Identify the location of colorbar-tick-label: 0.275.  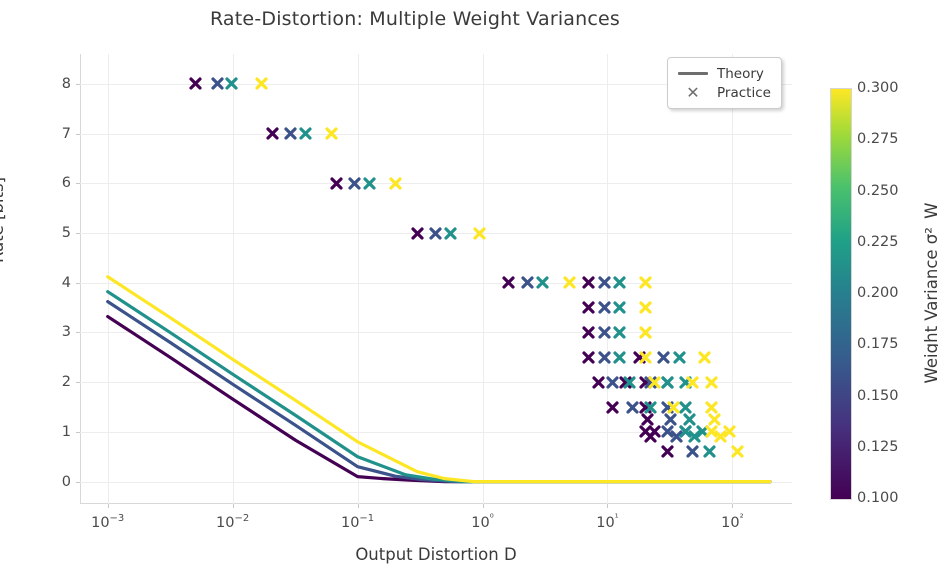
(878, 139).